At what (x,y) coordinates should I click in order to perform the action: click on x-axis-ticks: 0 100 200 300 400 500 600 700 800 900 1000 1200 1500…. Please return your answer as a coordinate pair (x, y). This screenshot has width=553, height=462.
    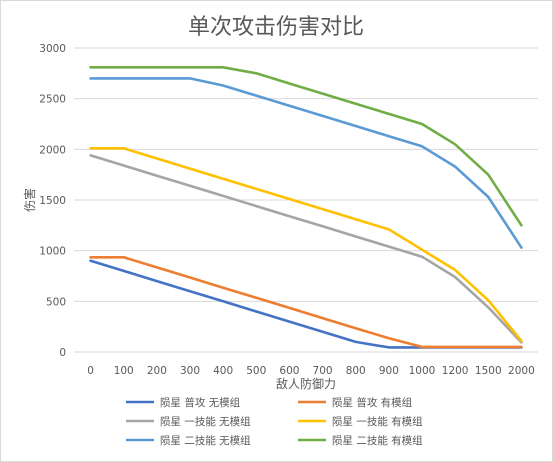
    Looking at the image, I should click on (311, 371).